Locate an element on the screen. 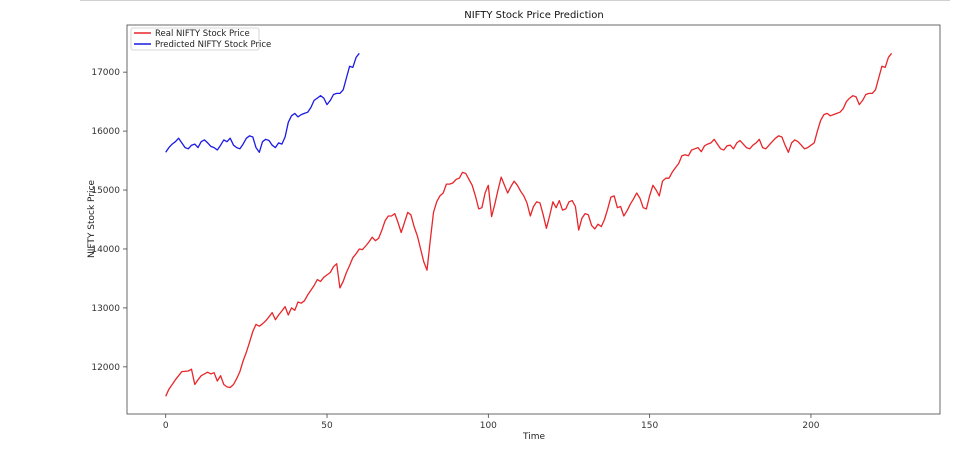 The image size is (962, 465). series-line-predicted is located at coordinates (262, 102).